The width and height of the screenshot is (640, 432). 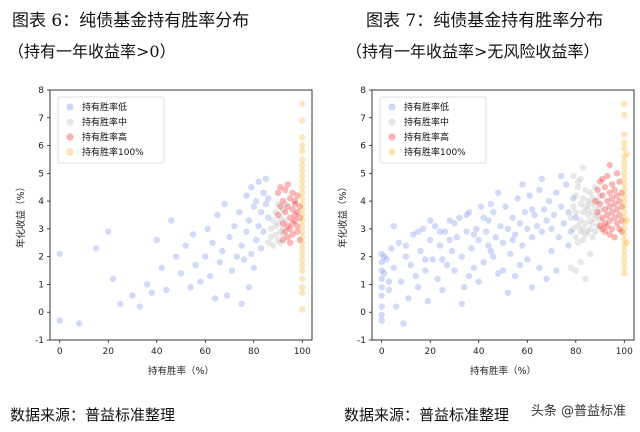 I want to click on y-tick-label: -1, so click(x=39, y=341).